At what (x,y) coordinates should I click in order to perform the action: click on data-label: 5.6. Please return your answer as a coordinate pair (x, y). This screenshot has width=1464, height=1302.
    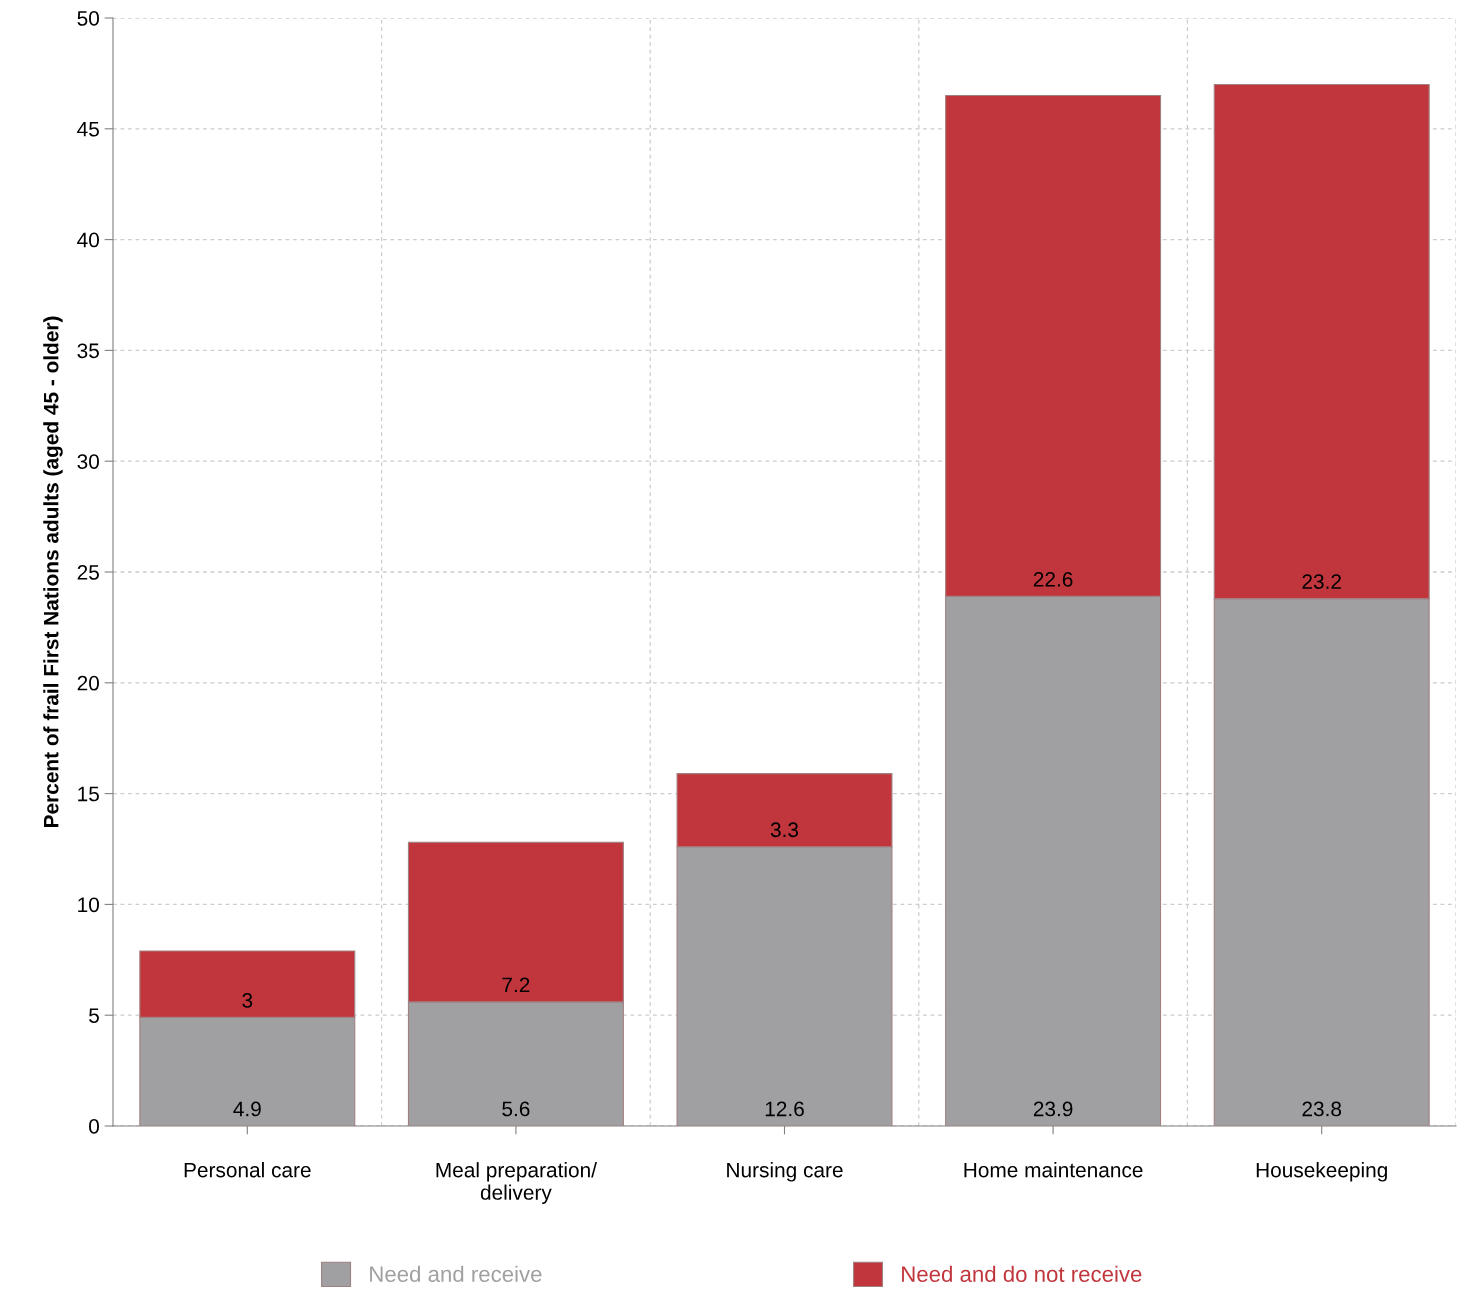
    Looking at the image, I should click on (516, 1109).